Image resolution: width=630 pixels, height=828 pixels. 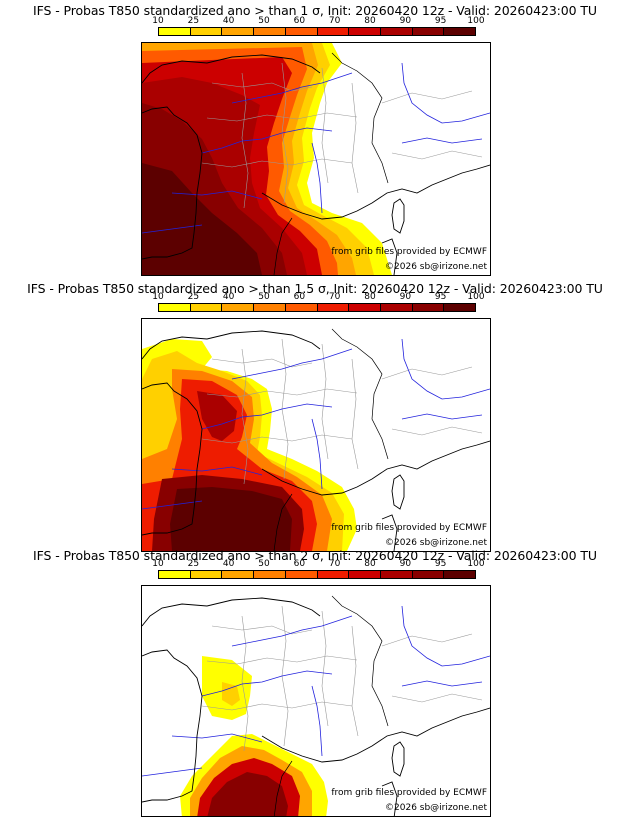 I want to click on prob-level-90-north, so click(x=217, y=416).